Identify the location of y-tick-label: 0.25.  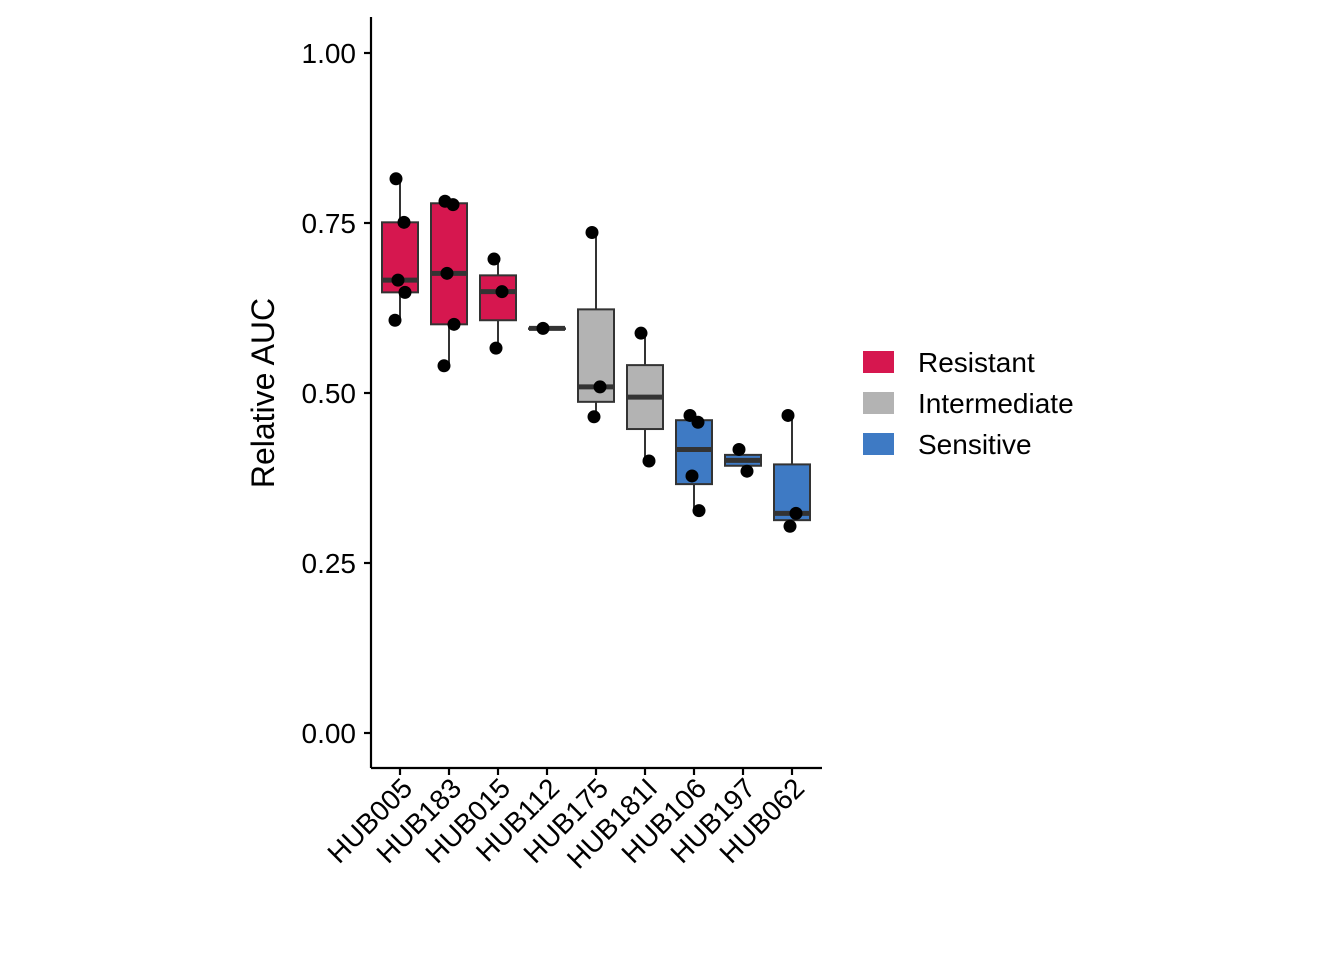
(329, 563).